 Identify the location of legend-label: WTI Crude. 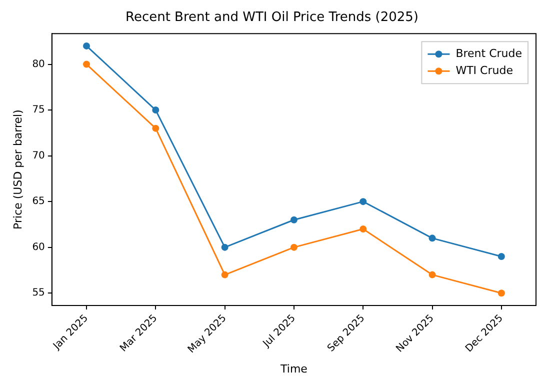
(485, 70).